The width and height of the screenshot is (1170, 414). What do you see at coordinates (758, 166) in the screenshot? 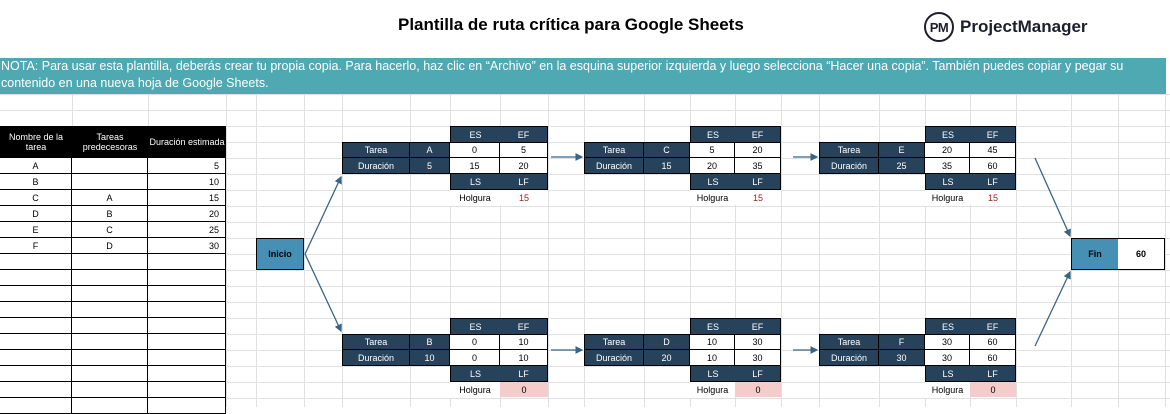
I see `late-finish-value: 35` at bounding box center [758, 166].